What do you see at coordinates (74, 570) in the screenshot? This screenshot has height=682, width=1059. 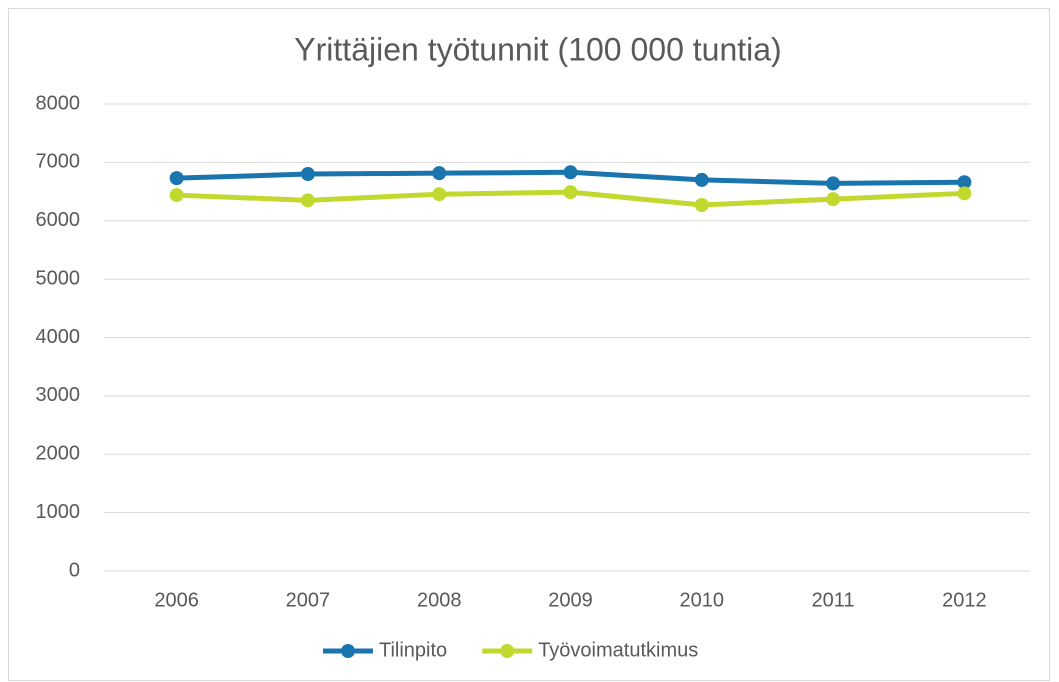 I see `y-tick-label: 0` at bounding box center [74, 570].